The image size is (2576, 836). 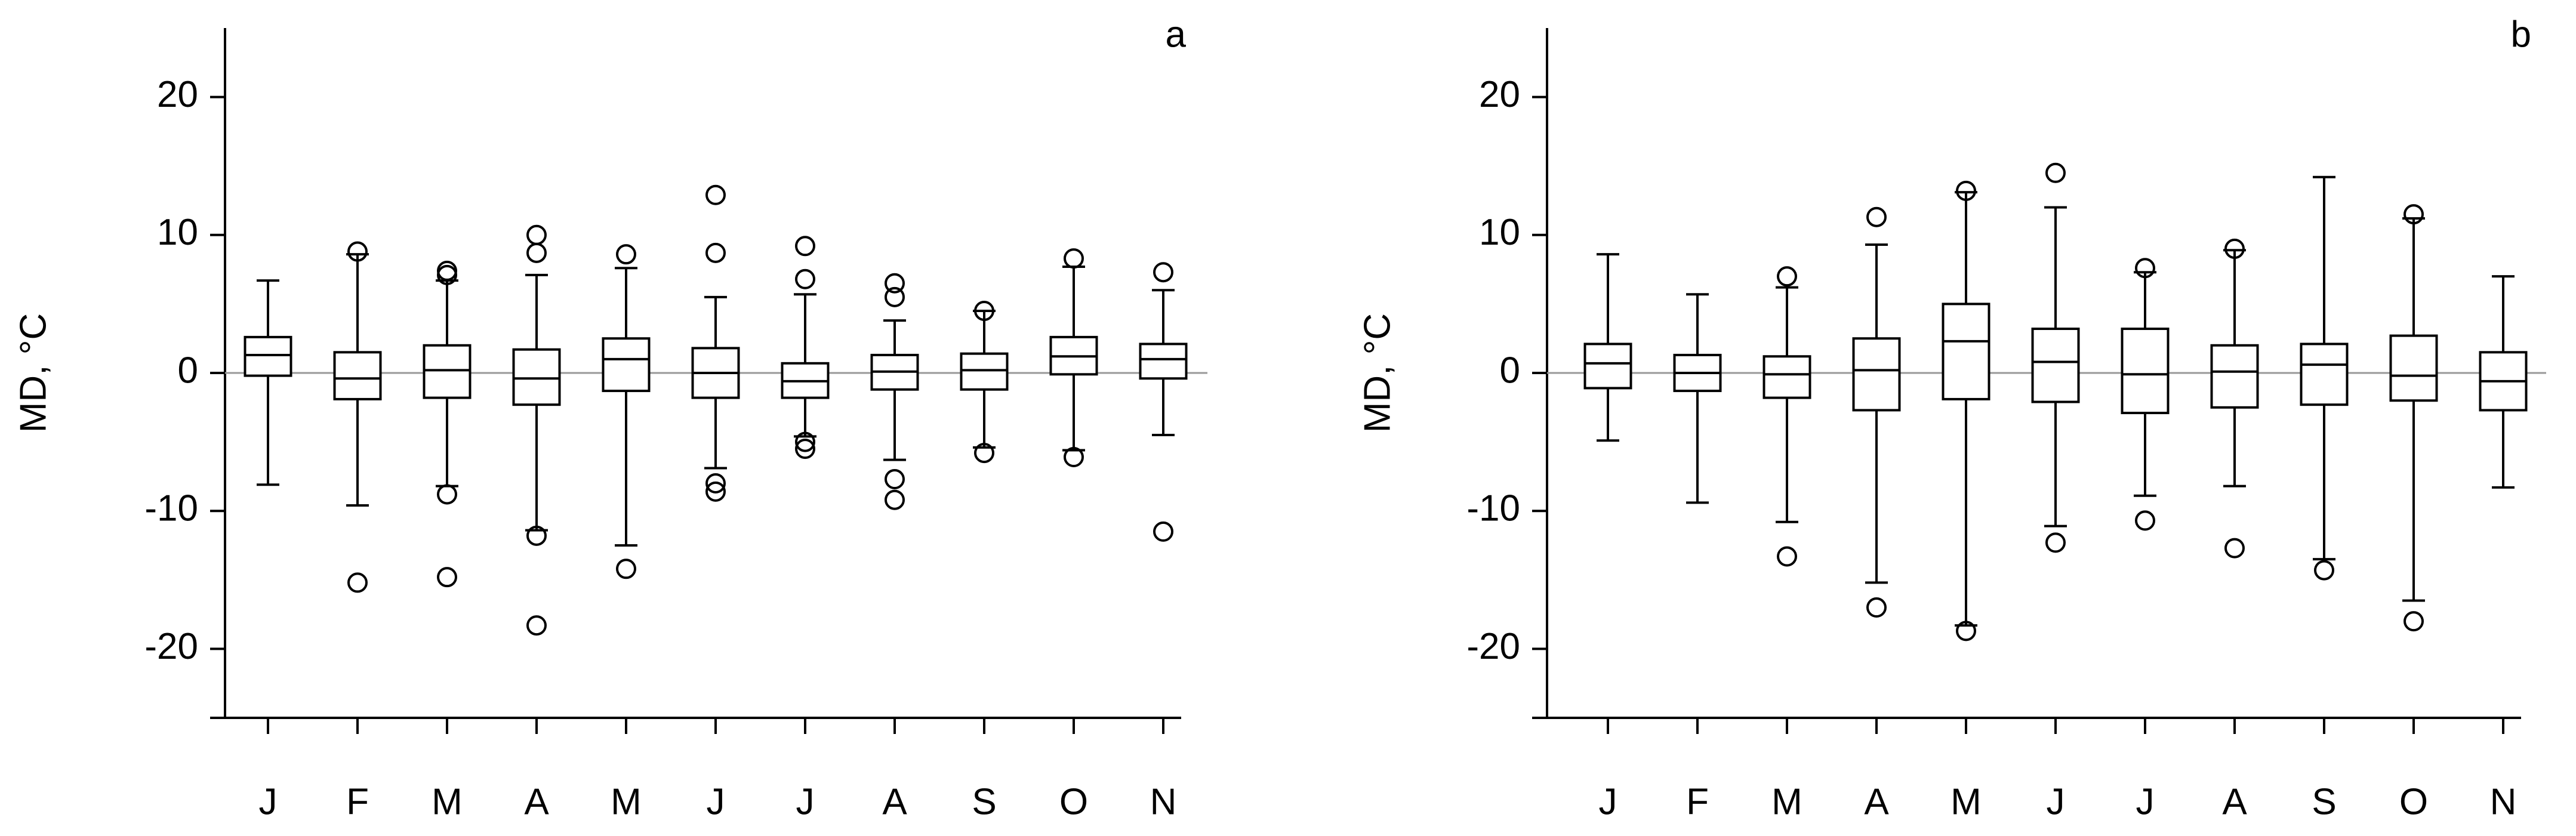 I want to click on panel-label: b, so click(x=2521, y=34).